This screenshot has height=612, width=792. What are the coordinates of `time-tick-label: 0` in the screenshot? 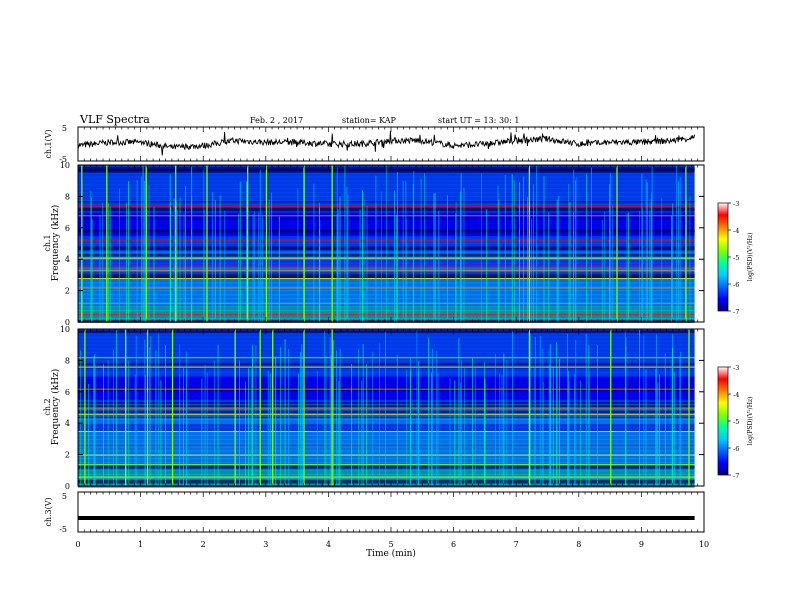 It's located at (77, 544).